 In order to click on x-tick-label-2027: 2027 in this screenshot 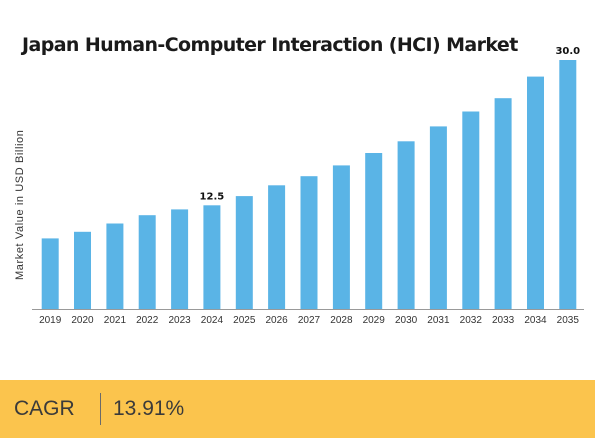, I will do `click(309, 320)`.